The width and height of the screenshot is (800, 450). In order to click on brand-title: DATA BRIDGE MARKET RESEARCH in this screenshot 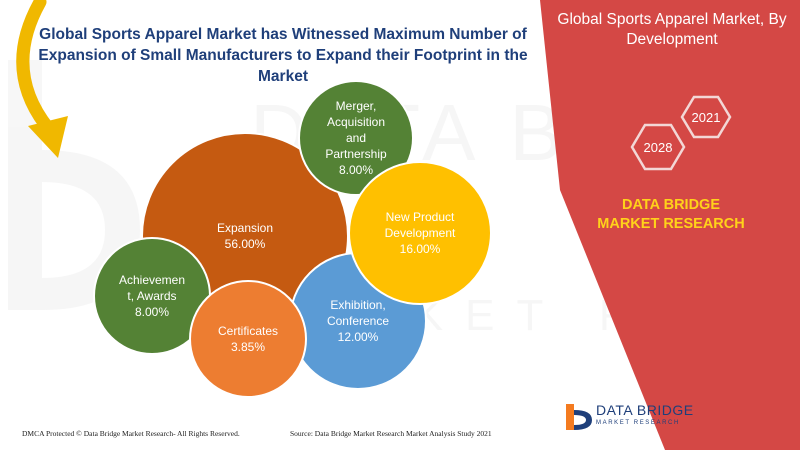, I will do `click(671, 214)`.